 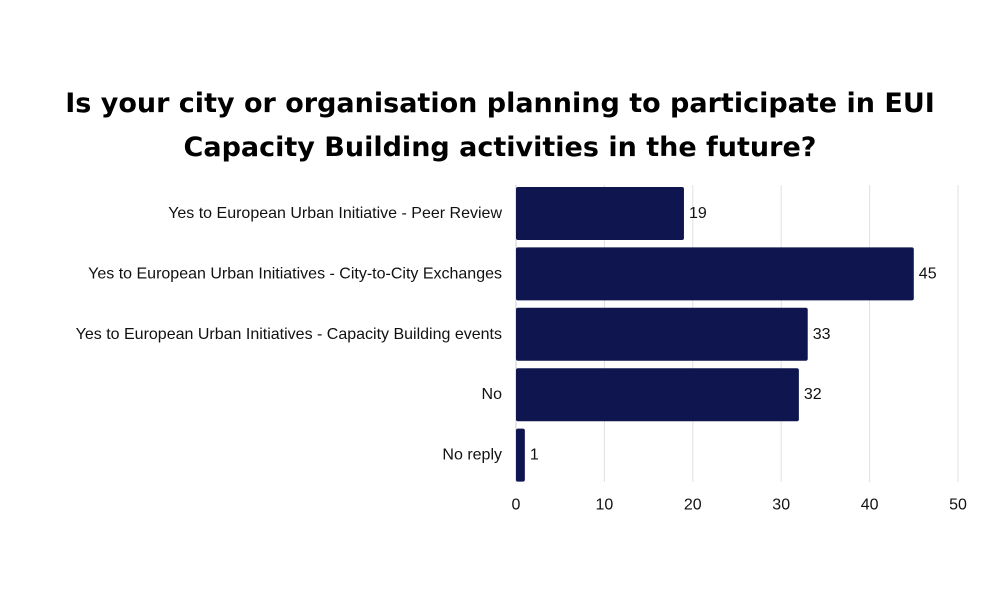 What do you see at coordinates (698, 213) in the screenshot?
I see `value-label: 19` at bounding box center [698, 213].